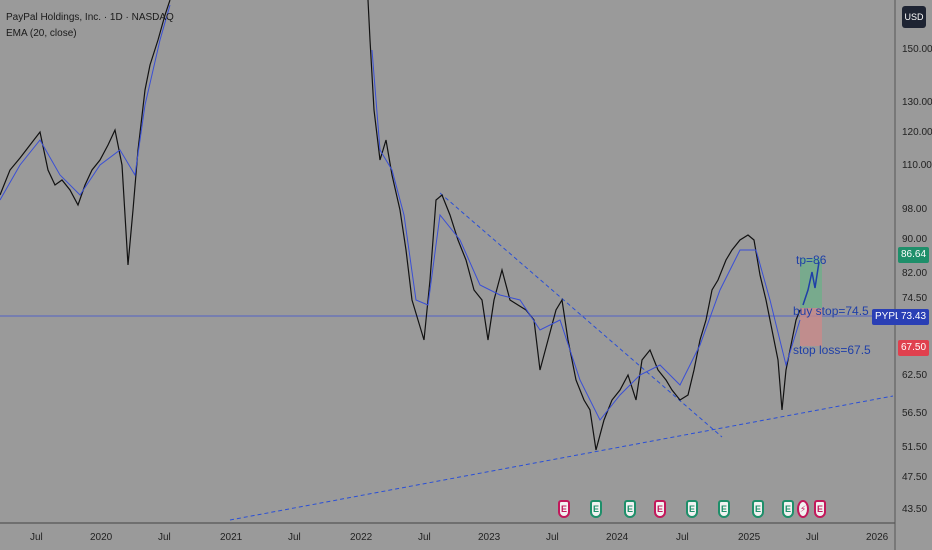  I want to click on time-label: 2025, so click(749, 537).